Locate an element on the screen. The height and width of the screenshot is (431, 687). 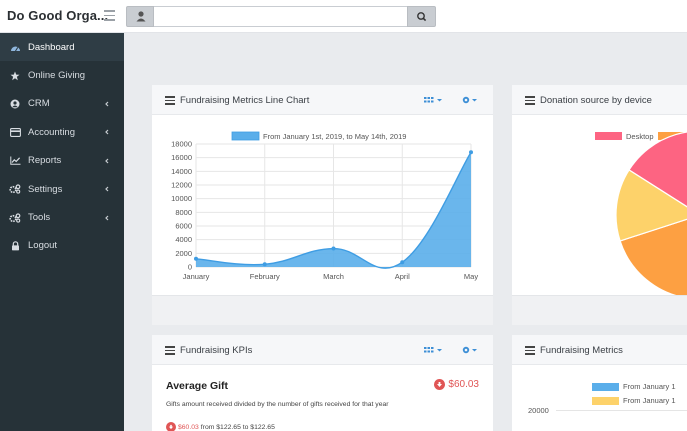
series-line is located at coordinates (333, 210).